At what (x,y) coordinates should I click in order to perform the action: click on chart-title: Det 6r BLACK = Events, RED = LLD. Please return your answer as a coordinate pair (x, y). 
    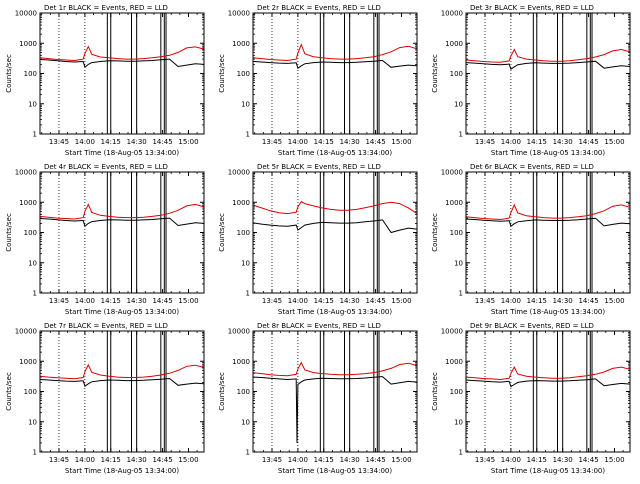
    Looking at the image, I should click on (532, 167).